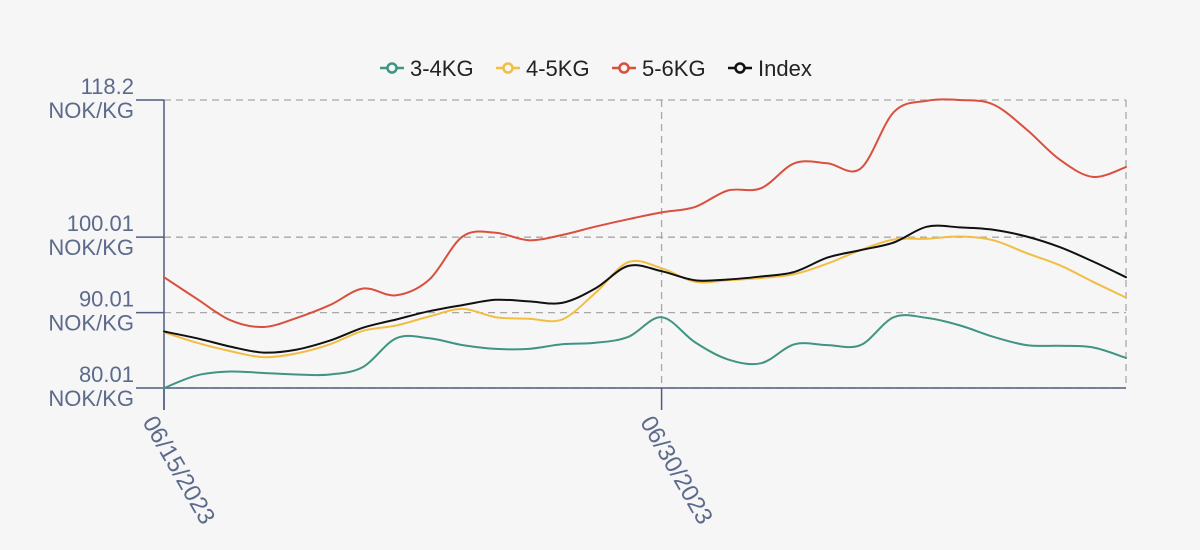 The width and height of the screenshot is (1200, 550). What do you see at coordinates (785, 68) in the screenshot?
I see `legend-label: Index` at bounding box center [785, 68].